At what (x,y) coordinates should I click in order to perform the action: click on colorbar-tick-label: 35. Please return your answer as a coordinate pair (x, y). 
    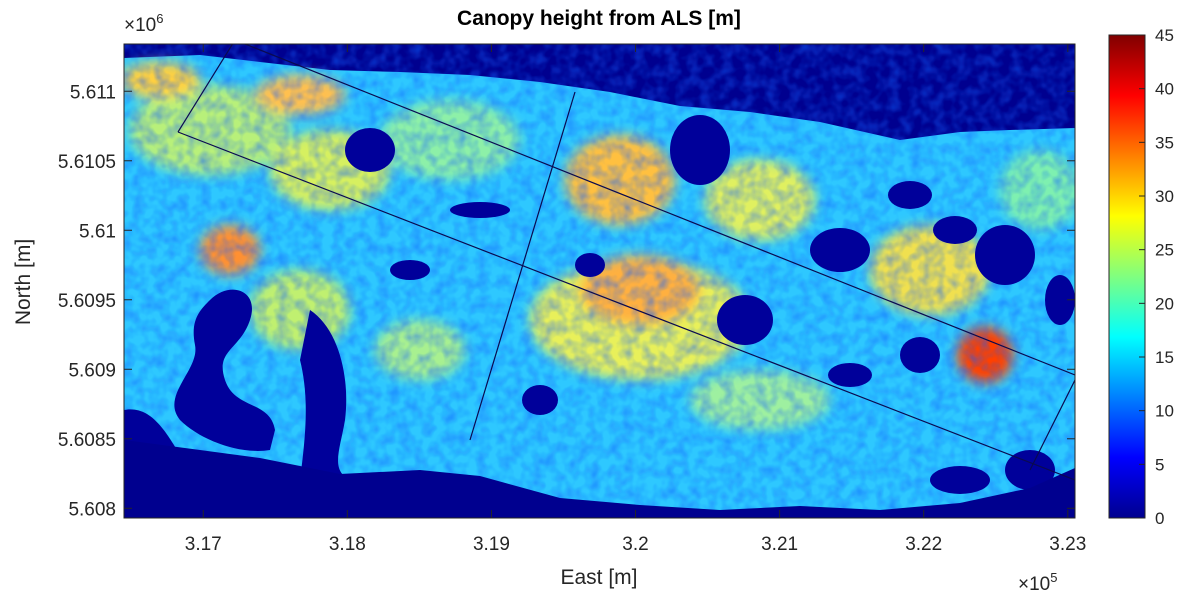
    Looking at the image, I should click on (1164, 142).